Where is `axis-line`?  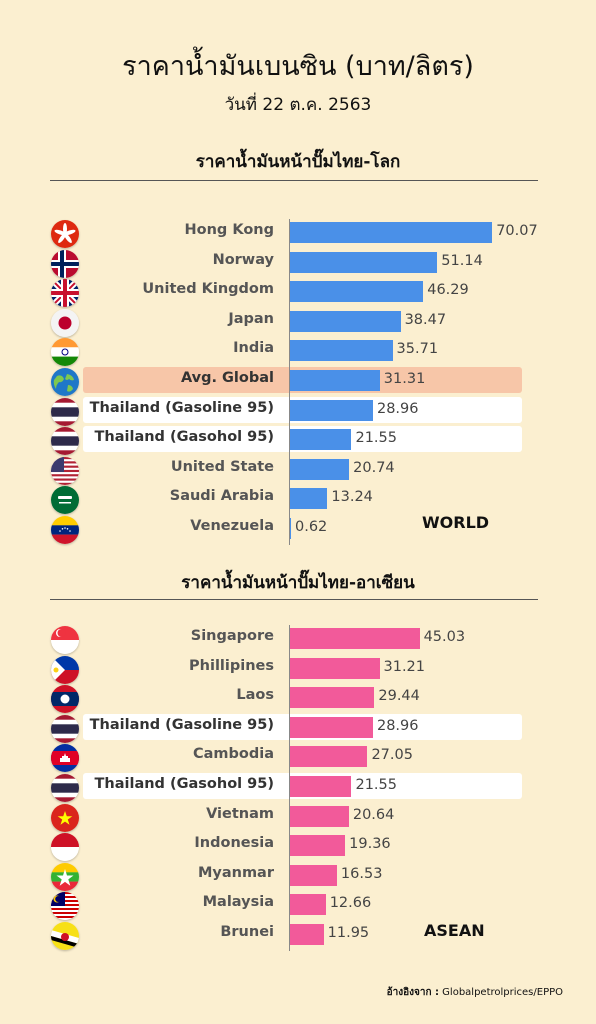
axis-line is located at coordinates (289, 788).